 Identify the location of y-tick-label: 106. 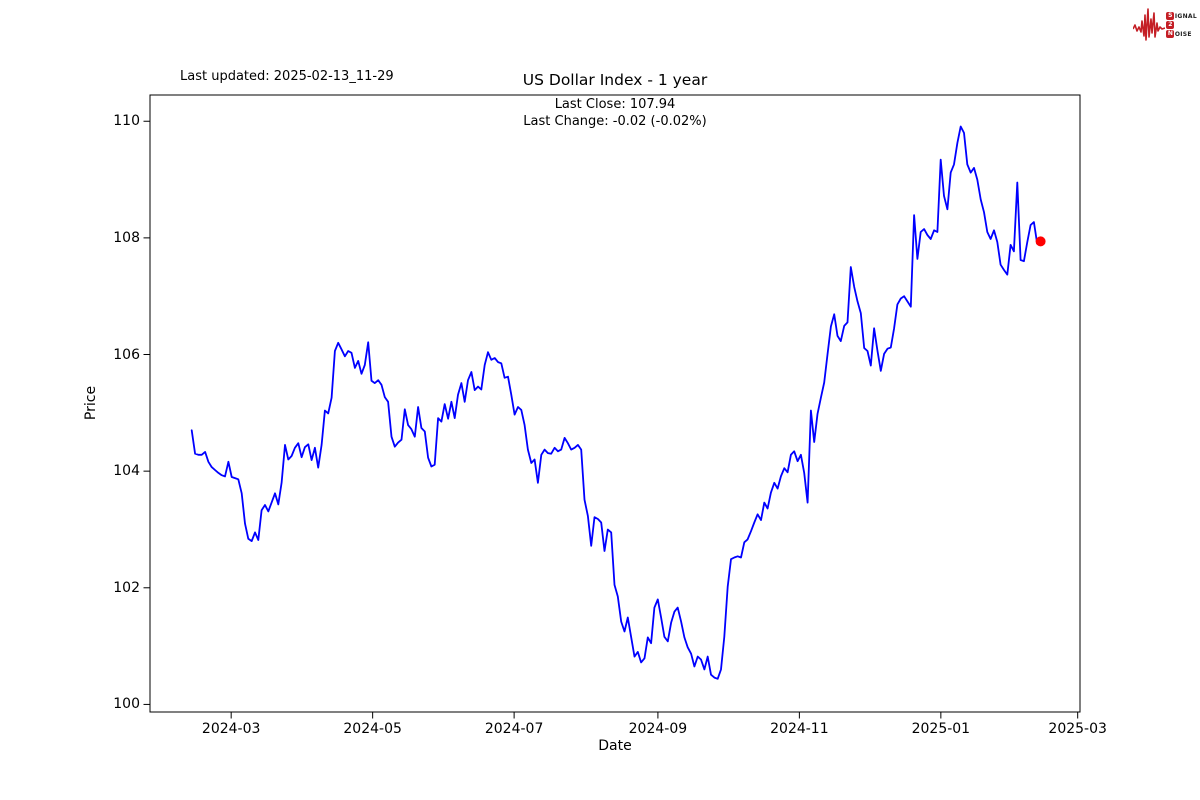
(126, 354).